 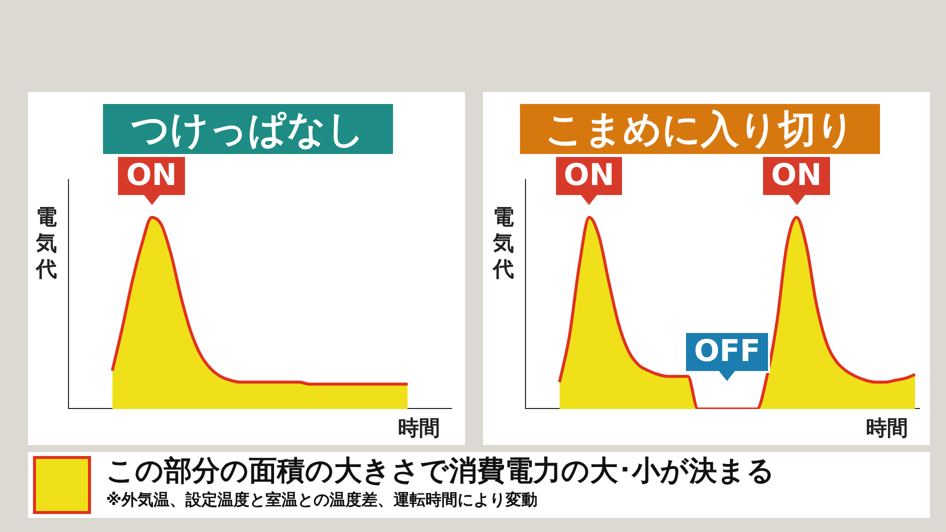 What do you see at coordinates (248, 129) in the screenshot?
I see `chart-title: つけっぱなし` at bounding box center [248, 129].